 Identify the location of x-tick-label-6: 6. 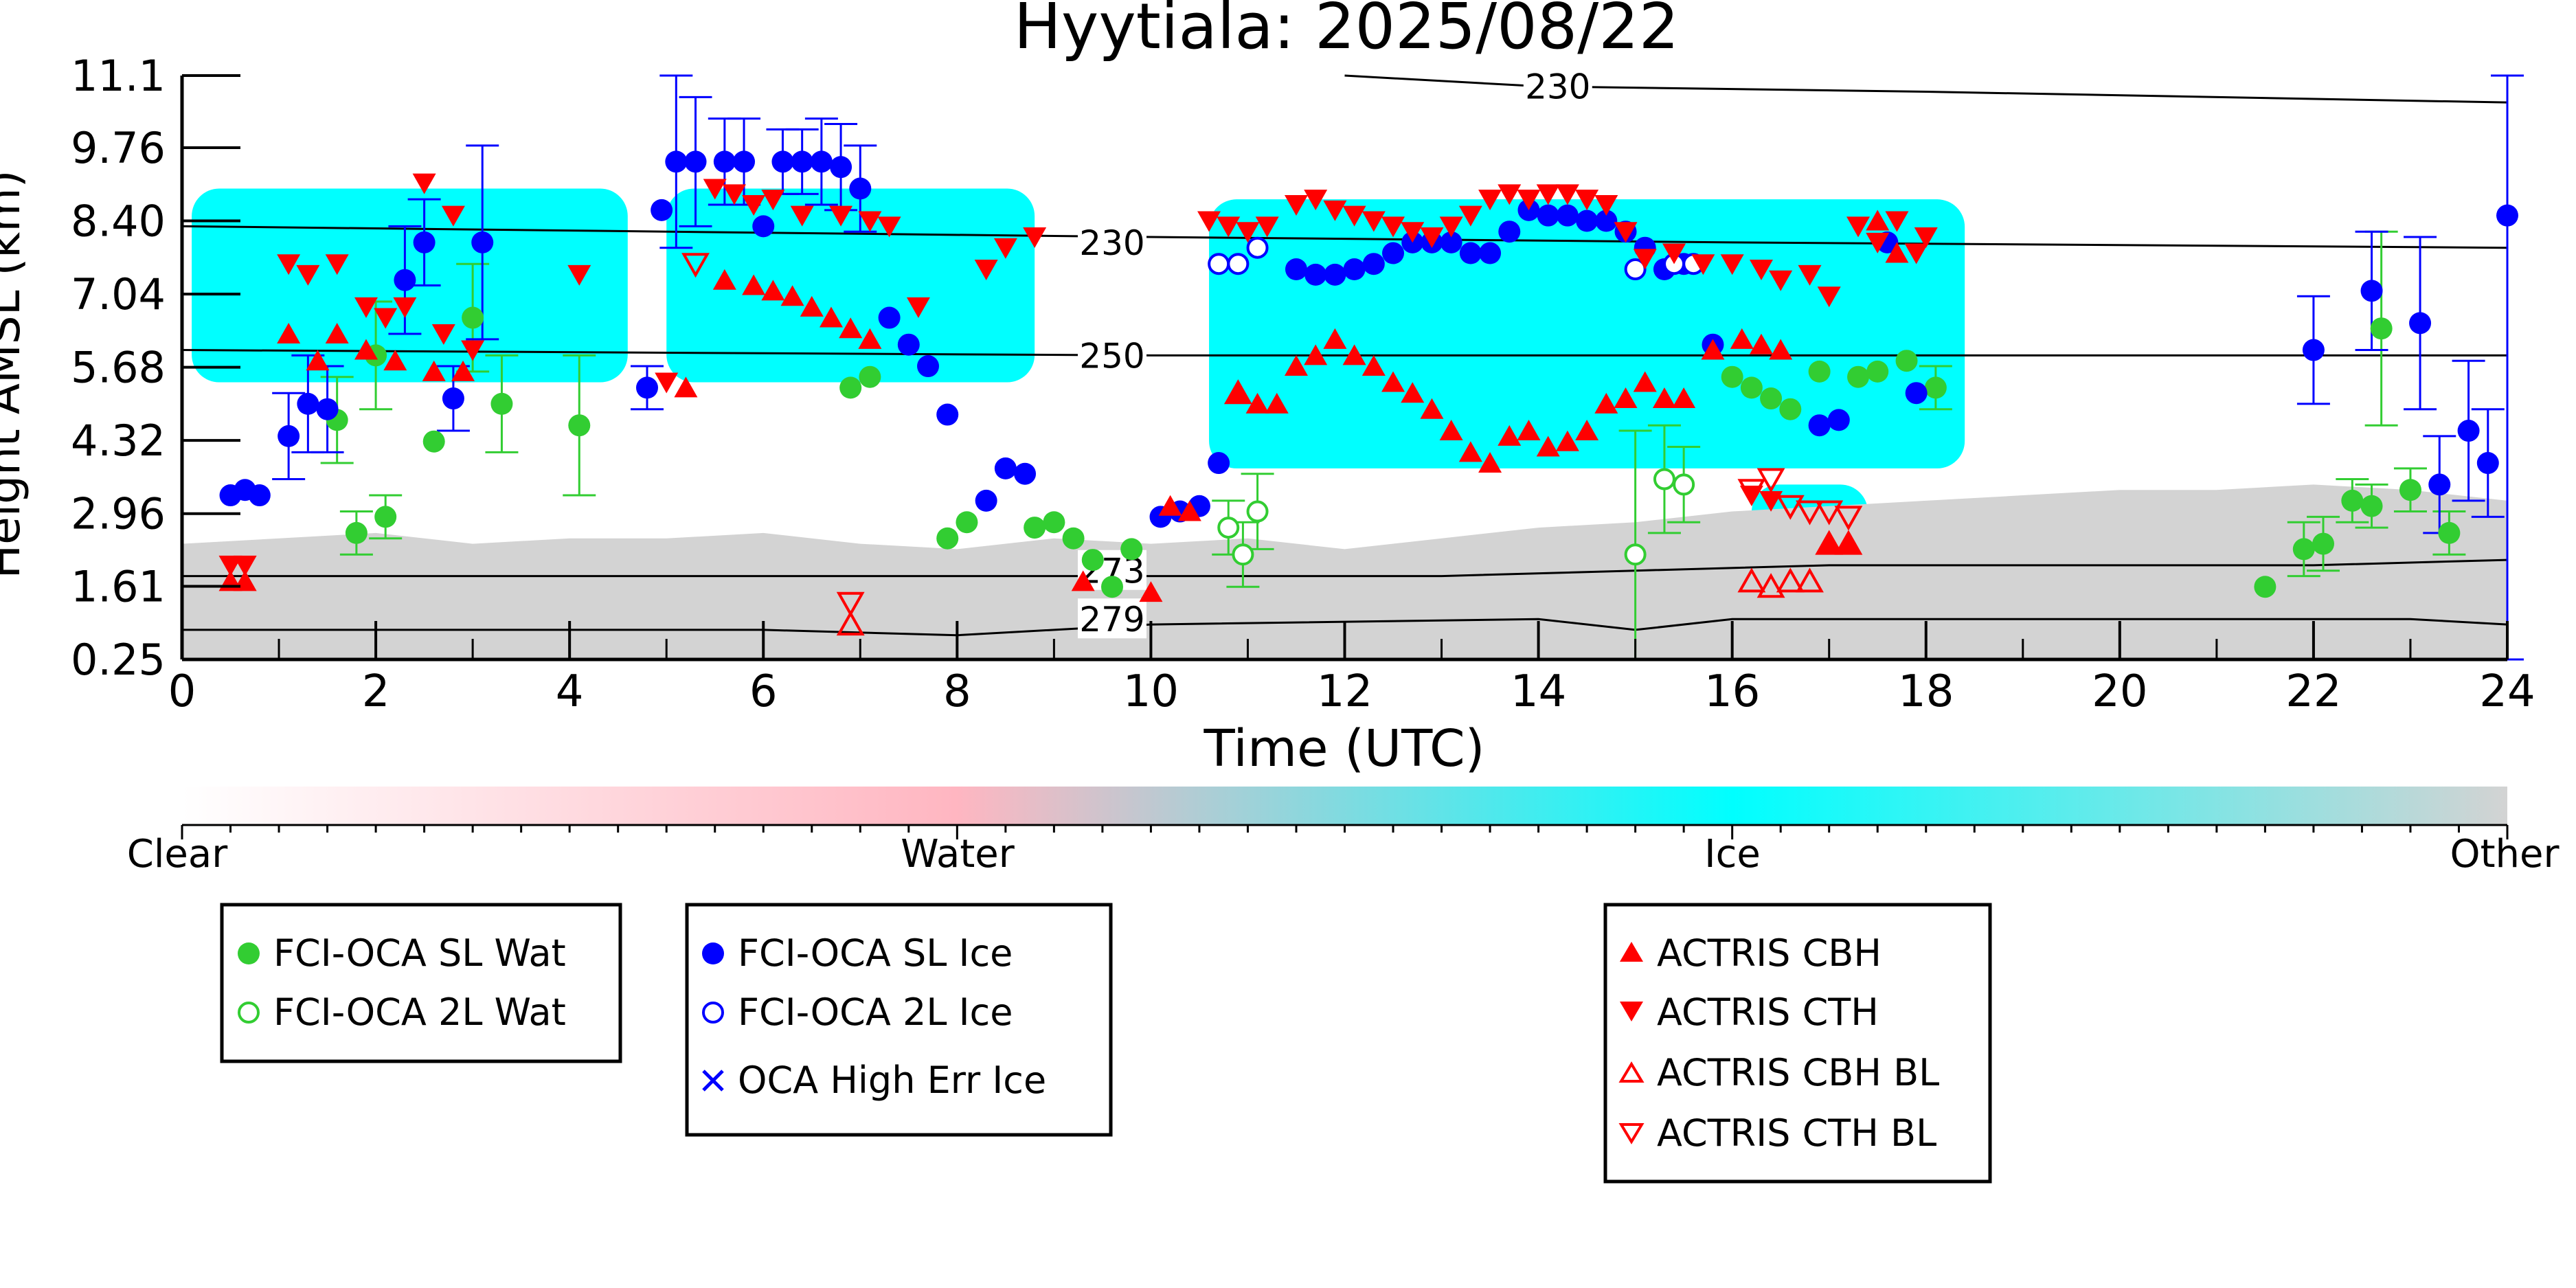
(763, 691).